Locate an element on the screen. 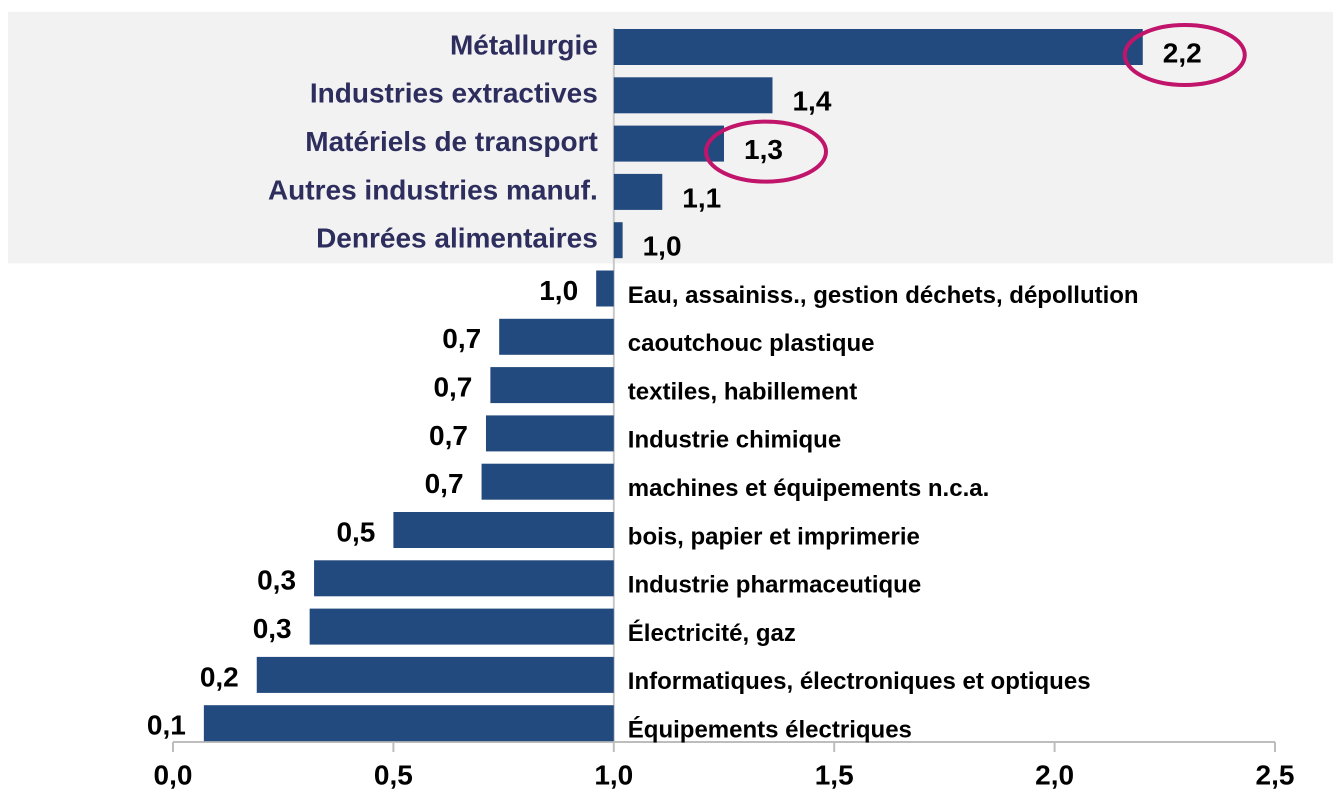 This screenshot has width=1333, height=809. category-label: Industrie chimique is located at coordinates (734, 440).